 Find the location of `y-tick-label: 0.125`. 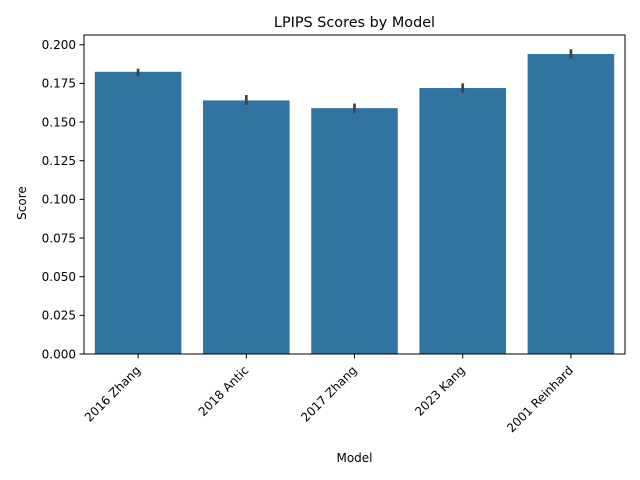

y-tick-label: 0.125 is located at coordinates (59, 161).